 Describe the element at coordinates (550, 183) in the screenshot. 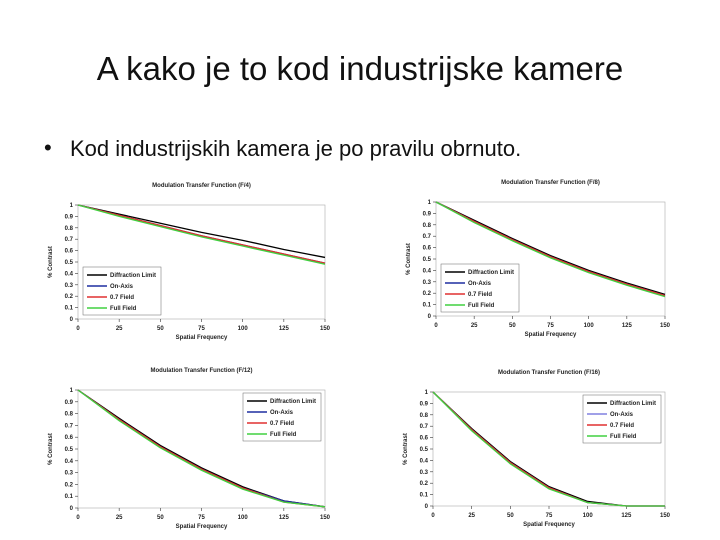

I see `chart-title: Modulation Transfer Function (F/8)` at that location.